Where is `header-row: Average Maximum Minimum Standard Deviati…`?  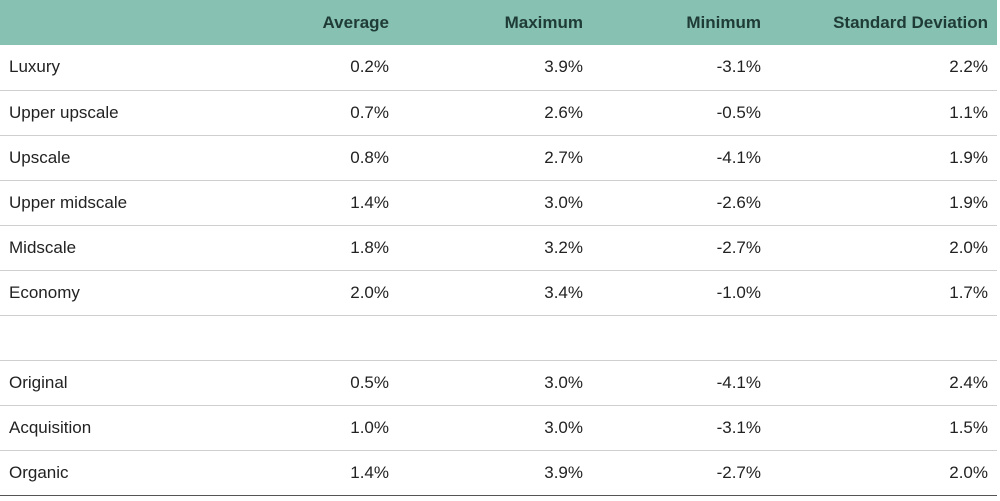
header-row: Average Maximum Minimum Standard Deviati… is located at coordinates (498, 22).